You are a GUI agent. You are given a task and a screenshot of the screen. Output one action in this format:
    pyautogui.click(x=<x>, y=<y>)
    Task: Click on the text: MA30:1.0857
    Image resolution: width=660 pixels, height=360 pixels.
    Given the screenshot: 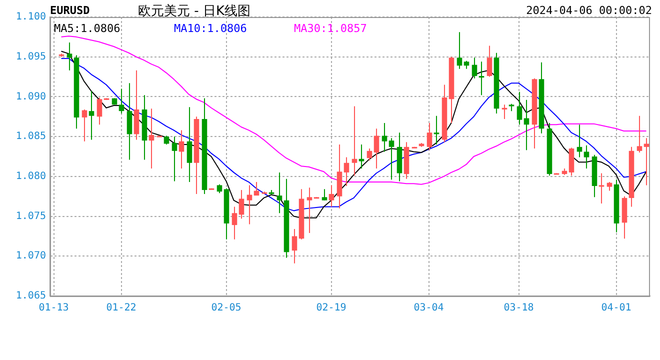 What is the action you would take?
    pyautogui.click(x=331, y=28)
    